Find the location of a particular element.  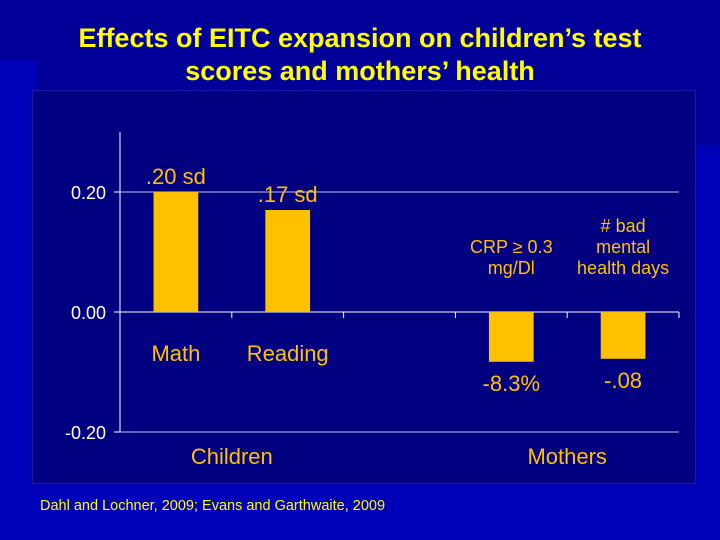

y-tick-label: 0.20 is located at coordinates (88, 193).